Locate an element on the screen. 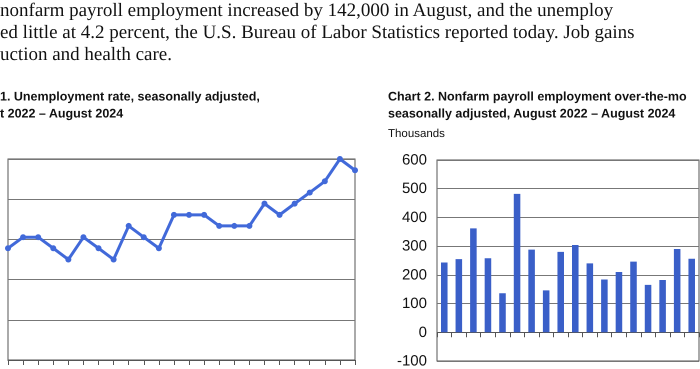 This screenshot has width=700, height=369. text: ed little at 4.2 percent, the U.S. Bureau of Labor Statistics reported today. Job gains is located at coordinates (317, 33).